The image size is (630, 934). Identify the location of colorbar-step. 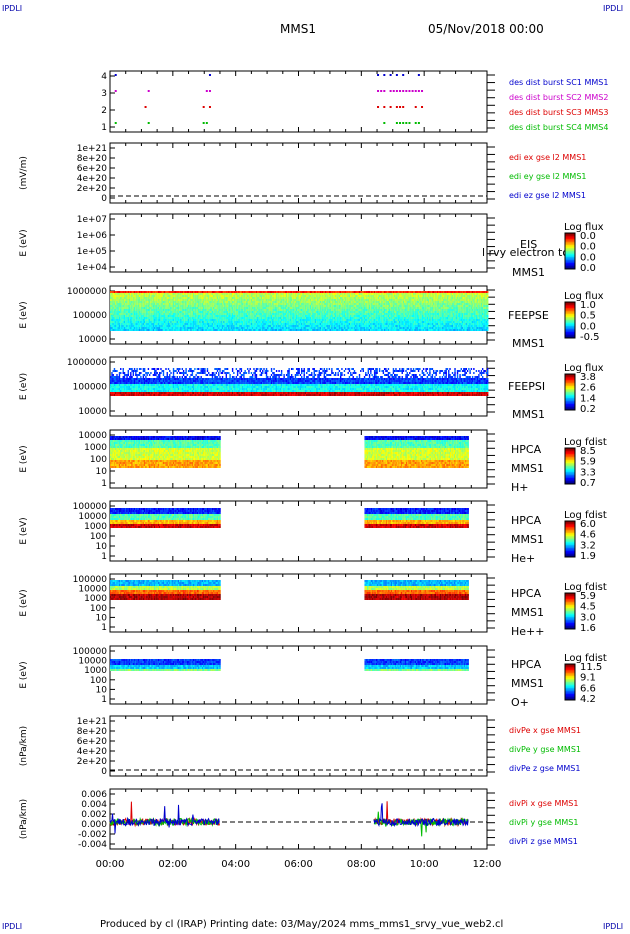
(570, 264).